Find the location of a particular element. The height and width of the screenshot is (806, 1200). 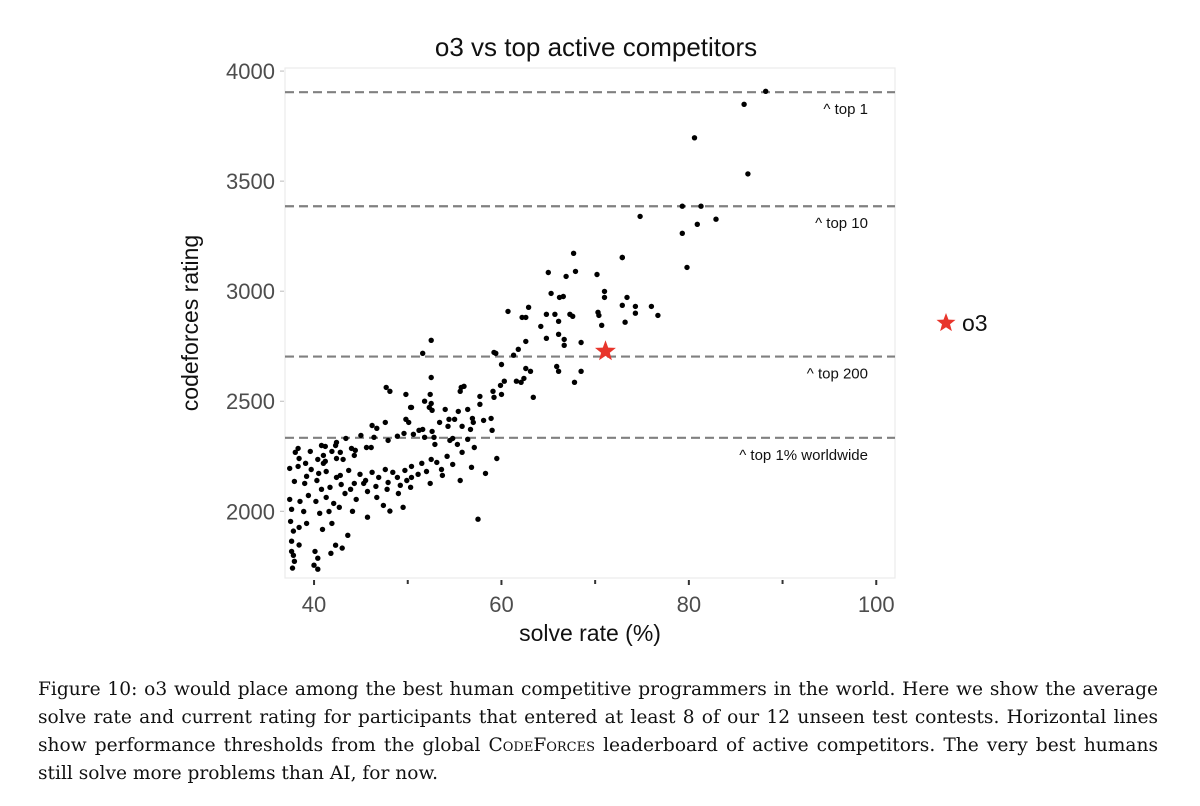

y-tick-label: 3000 is located at coordinates (250, 291).